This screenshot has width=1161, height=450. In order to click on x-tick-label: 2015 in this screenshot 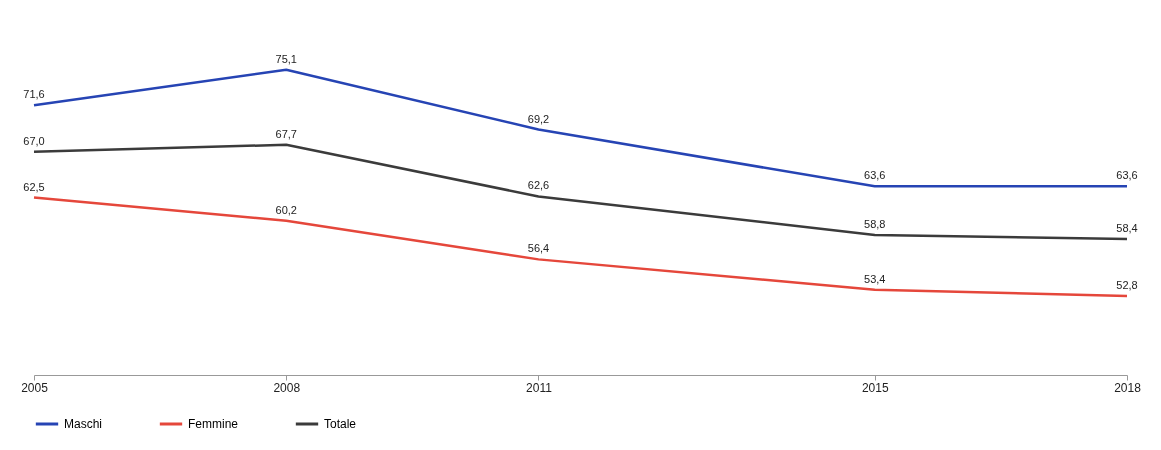, I will do `click(875, 387)`.